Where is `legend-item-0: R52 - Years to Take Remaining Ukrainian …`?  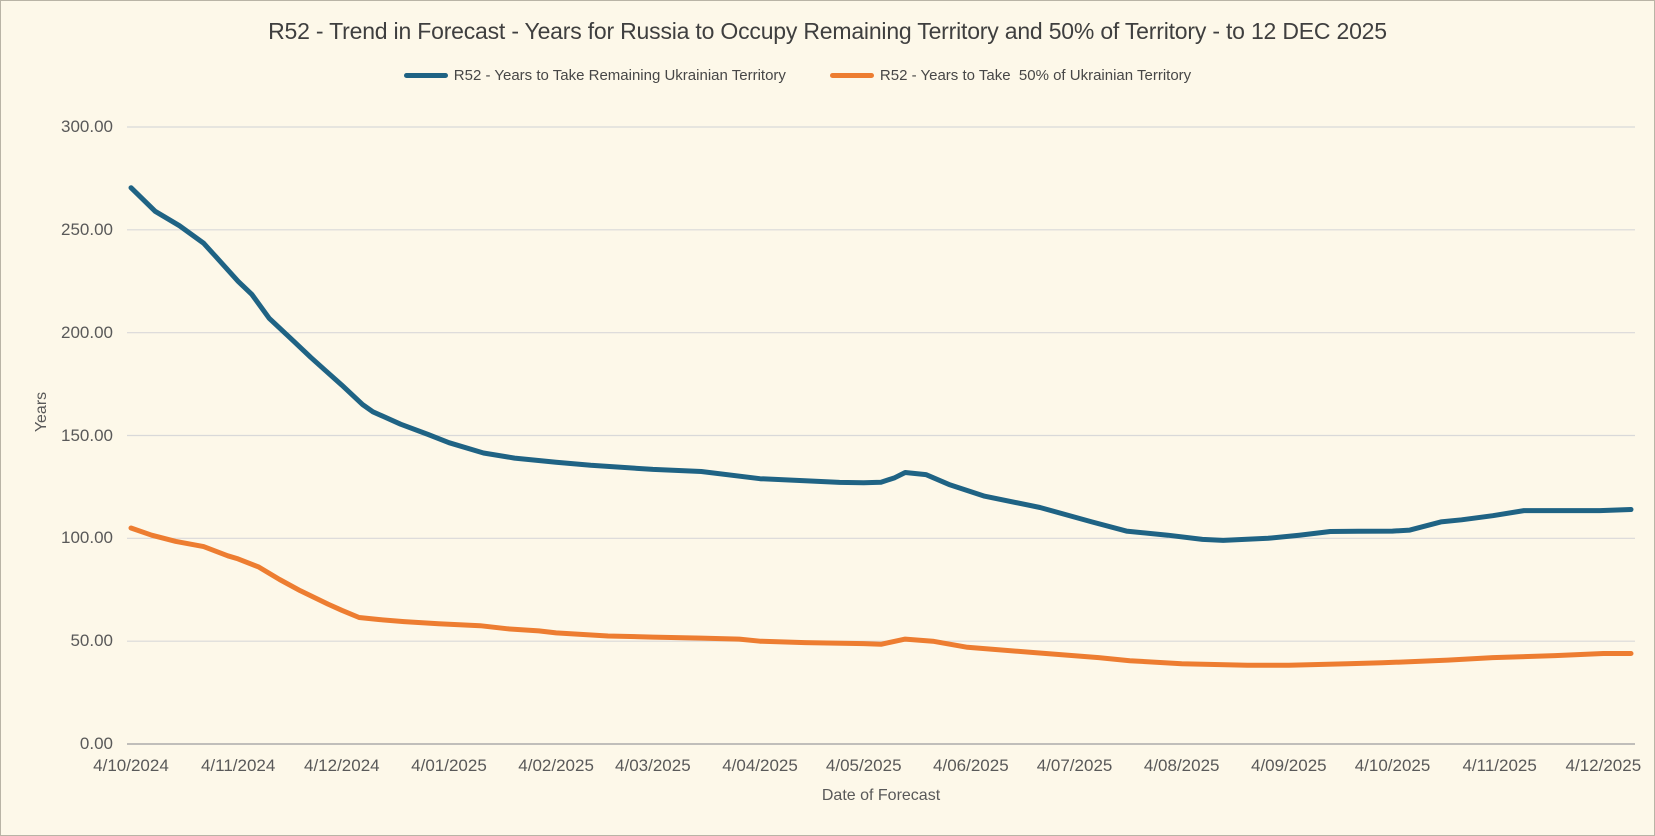 legend-item-0: R52 - Years to Take Remaining Ukrainian … is located at coordinates (594, 75).